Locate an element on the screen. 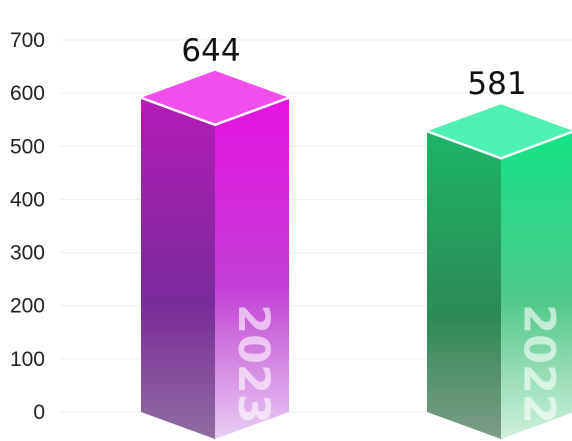 This screenshot has height=441, width=572. y-tick-label: 300 is located at coordinates (27, 253).